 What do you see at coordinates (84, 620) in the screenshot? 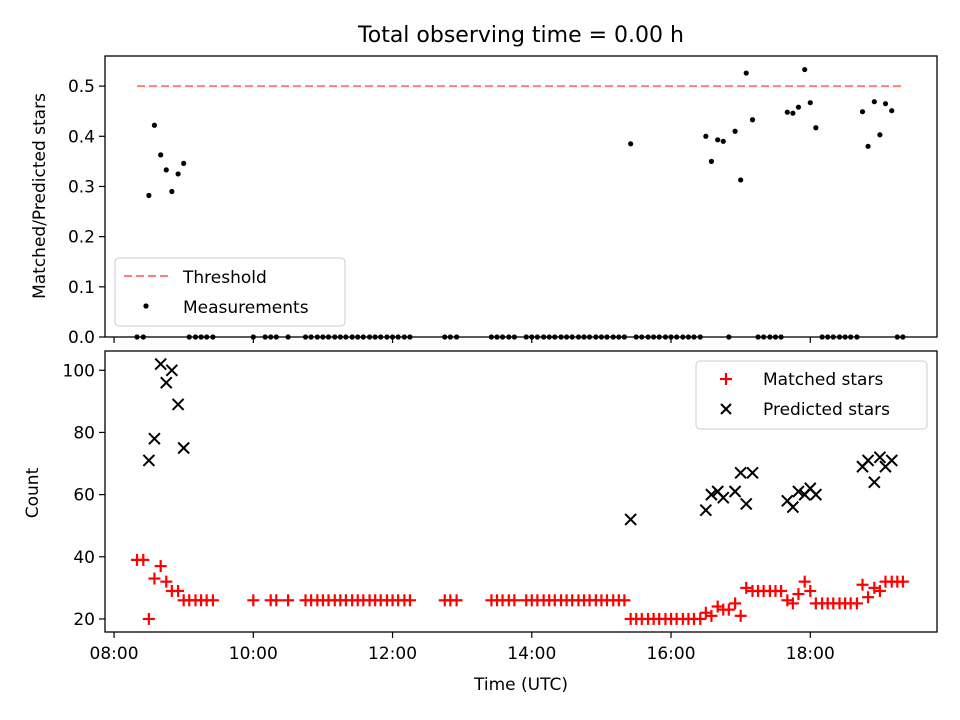
I see `count-y-tick-label: 20` at bounding box center [84, 620].